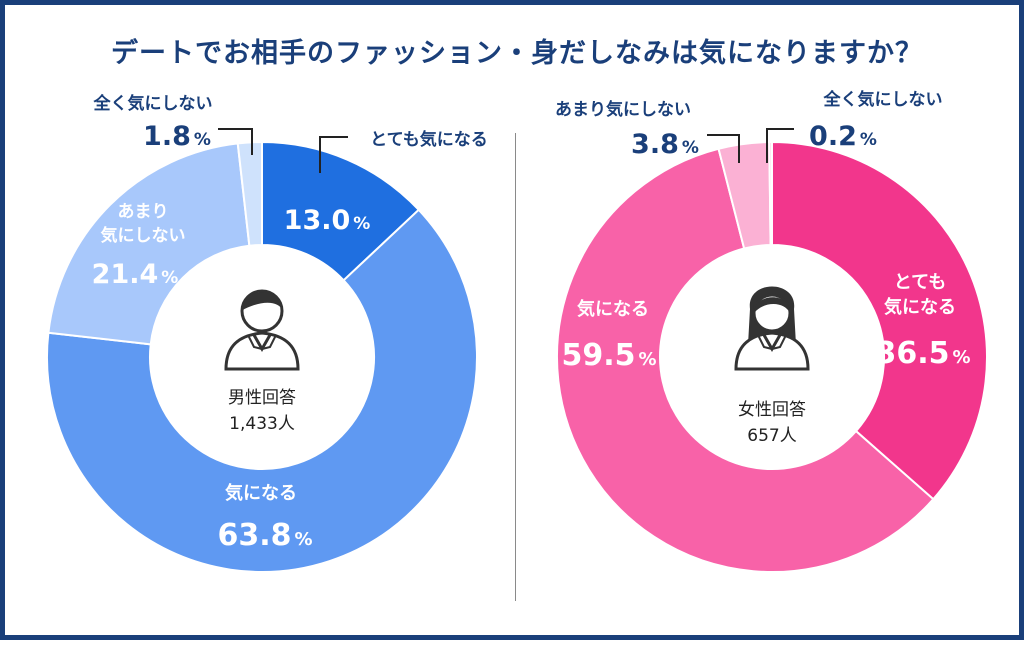 The image size is (1024, 645). What do you see at coordinates (665, 144) in the screenshot?
I see `female-value-label-notmuch: 3.8%` at bounding box center [665, 144].